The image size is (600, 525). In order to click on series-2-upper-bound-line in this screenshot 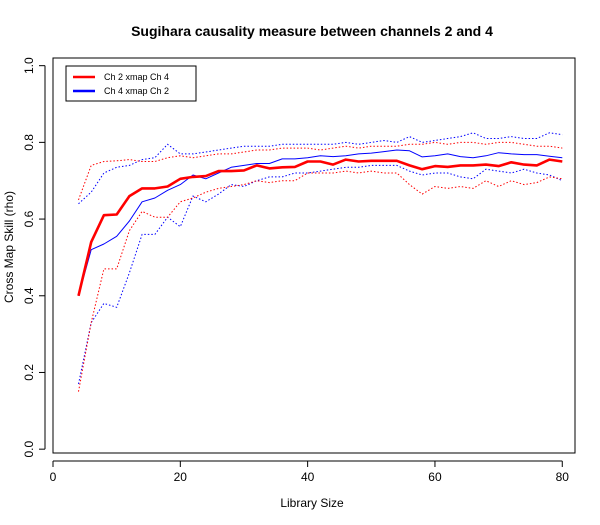, I will do `click(320, 168)`.